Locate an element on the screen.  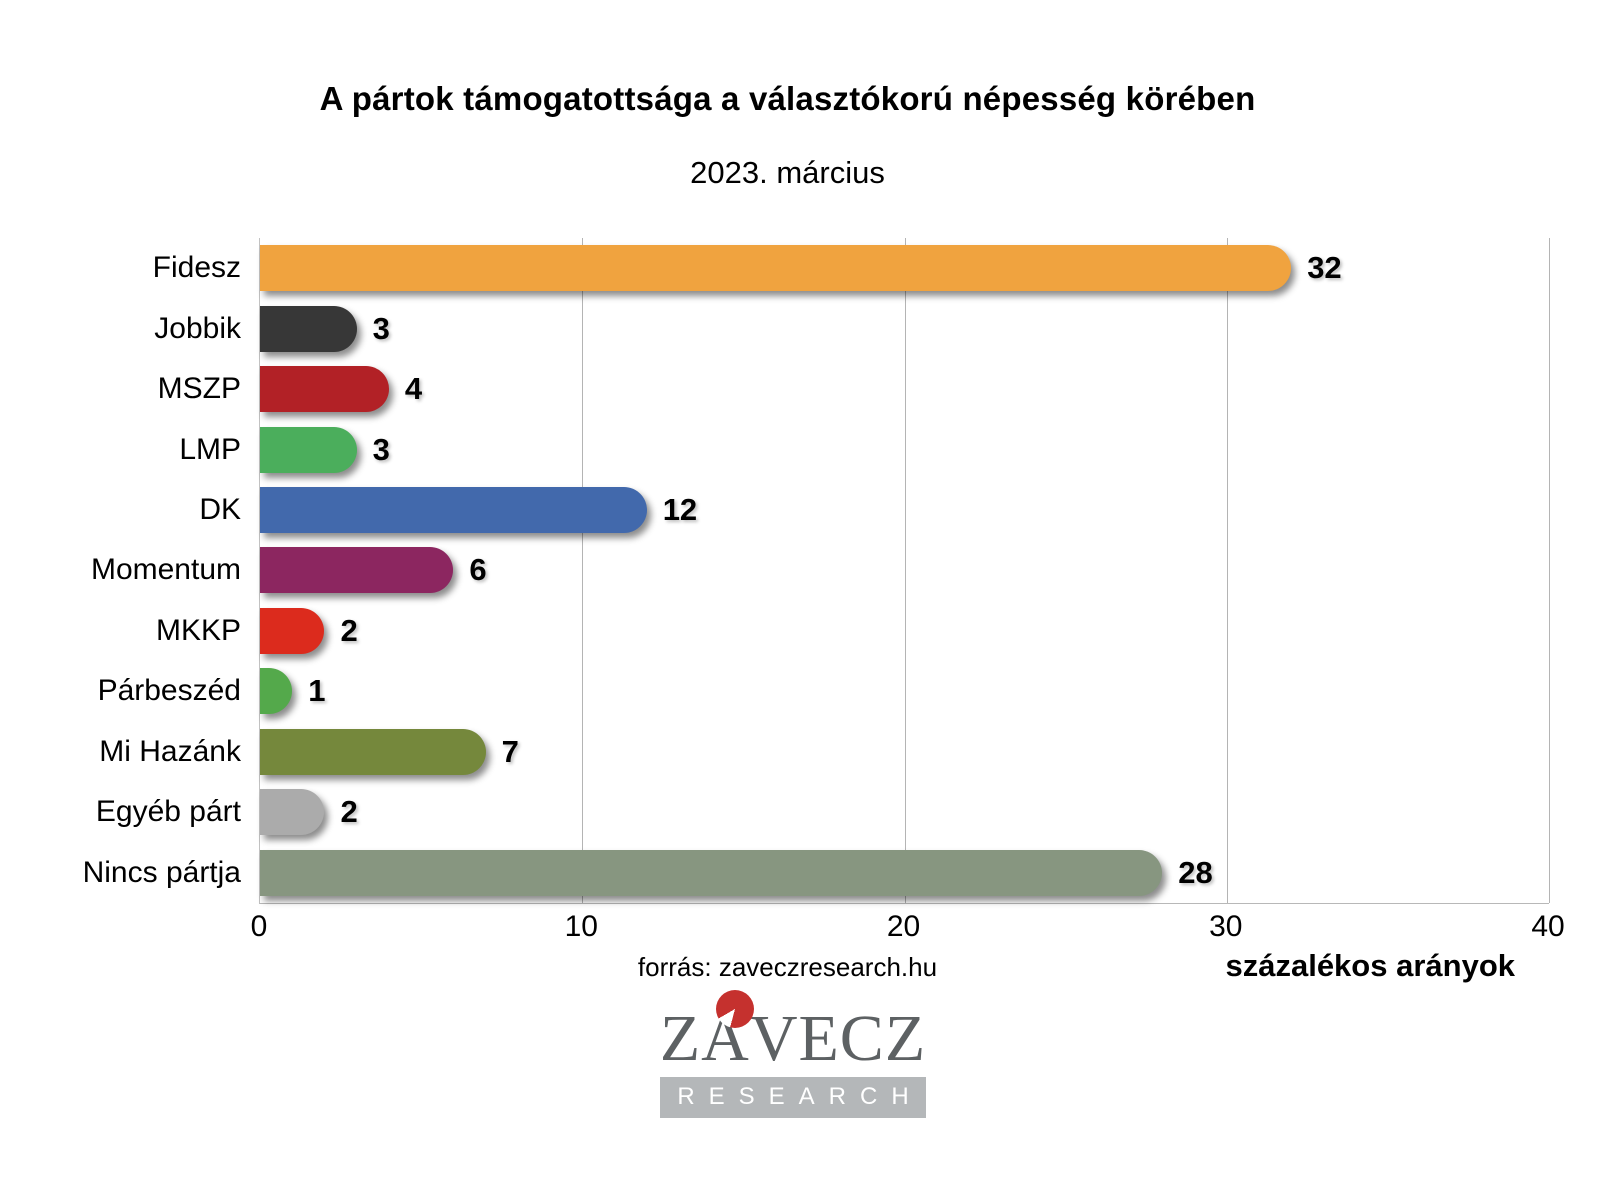
category-label: LMP is located at coordinates (210, 449).